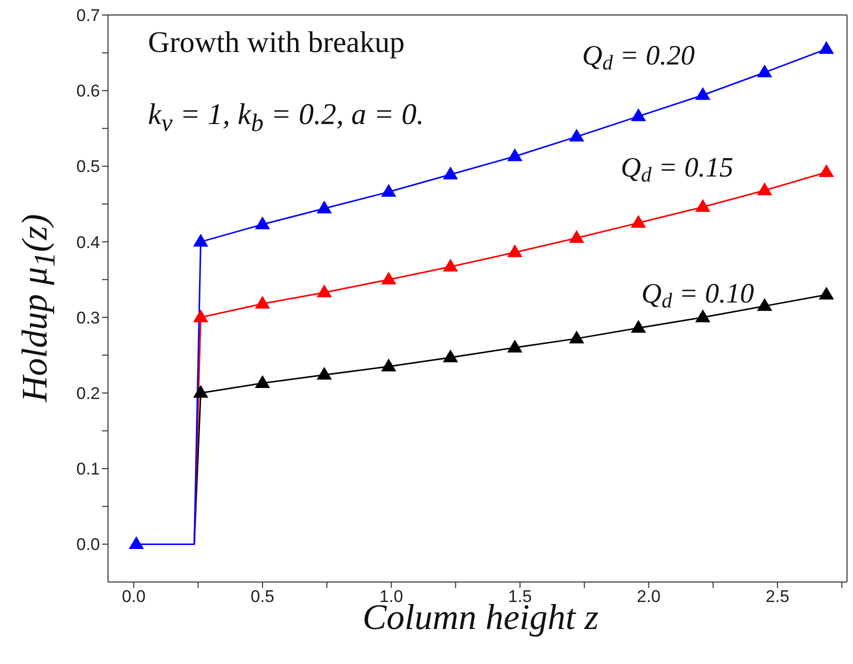 The image size is (853, 664). Describe the element at coordinates (88, 16) in the screenshot. I see `y-tick-label: 0.7` at that location.